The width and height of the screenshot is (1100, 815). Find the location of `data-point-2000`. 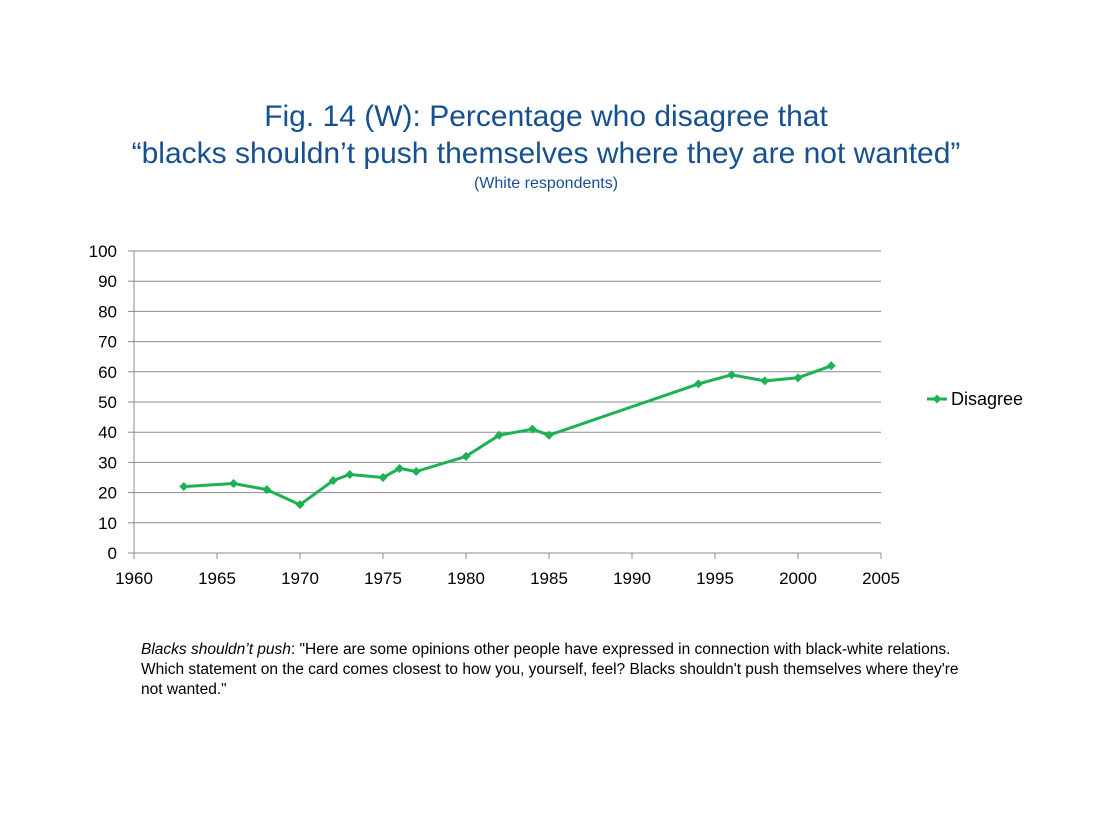

data-point-2000 is located at coordinates (798, 378).